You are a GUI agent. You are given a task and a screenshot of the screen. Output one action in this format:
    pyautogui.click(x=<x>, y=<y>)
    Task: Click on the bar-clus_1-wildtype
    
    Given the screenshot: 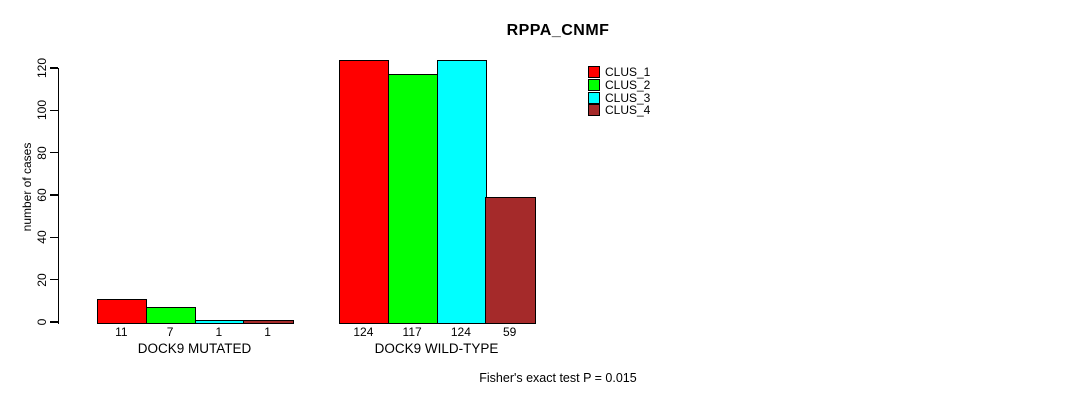 What is the action you would take?
    pyautogui.click(x=364, y=191)
    